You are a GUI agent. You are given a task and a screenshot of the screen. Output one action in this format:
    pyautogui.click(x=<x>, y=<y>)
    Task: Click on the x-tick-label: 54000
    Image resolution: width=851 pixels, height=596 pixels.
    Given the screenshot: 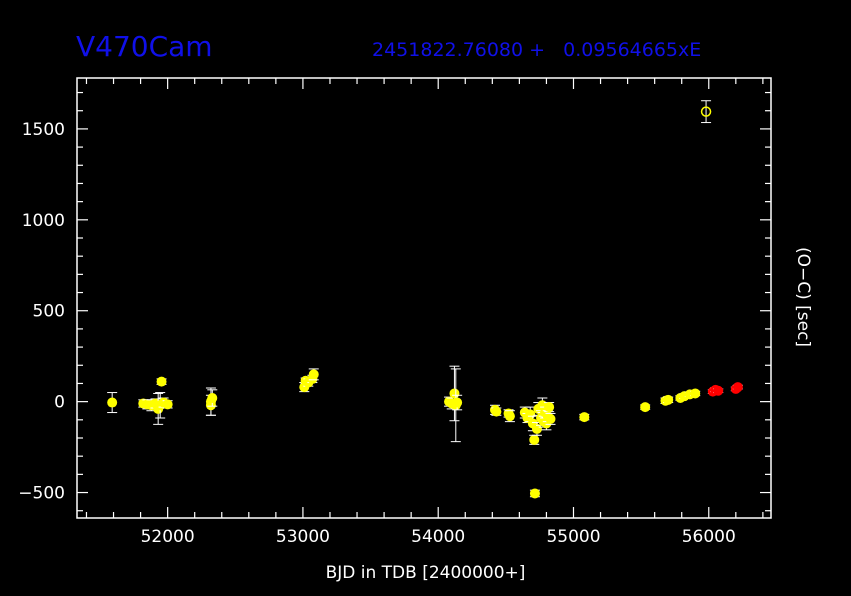 What is the action you would take?
    pyautogui.click(x=438, y=537)
    